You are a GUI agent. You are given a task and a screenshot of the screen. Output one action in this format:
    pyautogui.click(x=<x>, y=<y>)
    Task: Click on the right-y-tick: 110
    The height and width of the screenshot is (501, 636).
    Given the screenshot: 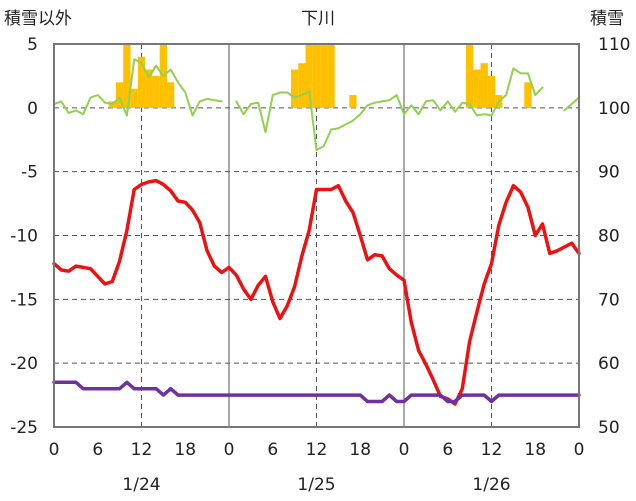 What is the action you would take?
    pyautogui.click(x=614, y=45)
    